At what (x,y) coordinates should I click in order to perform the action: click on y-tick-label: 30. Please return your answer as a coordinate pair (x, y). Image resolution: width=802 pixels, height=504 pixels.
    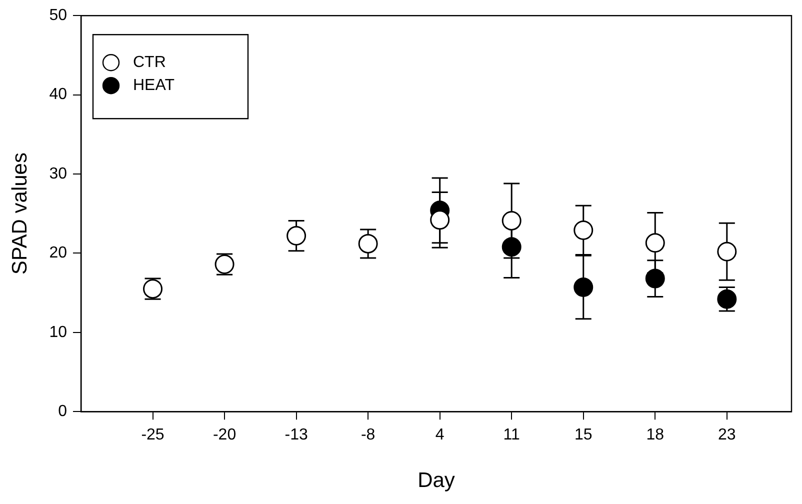
    Looking at the image, I should click on (58, 173).